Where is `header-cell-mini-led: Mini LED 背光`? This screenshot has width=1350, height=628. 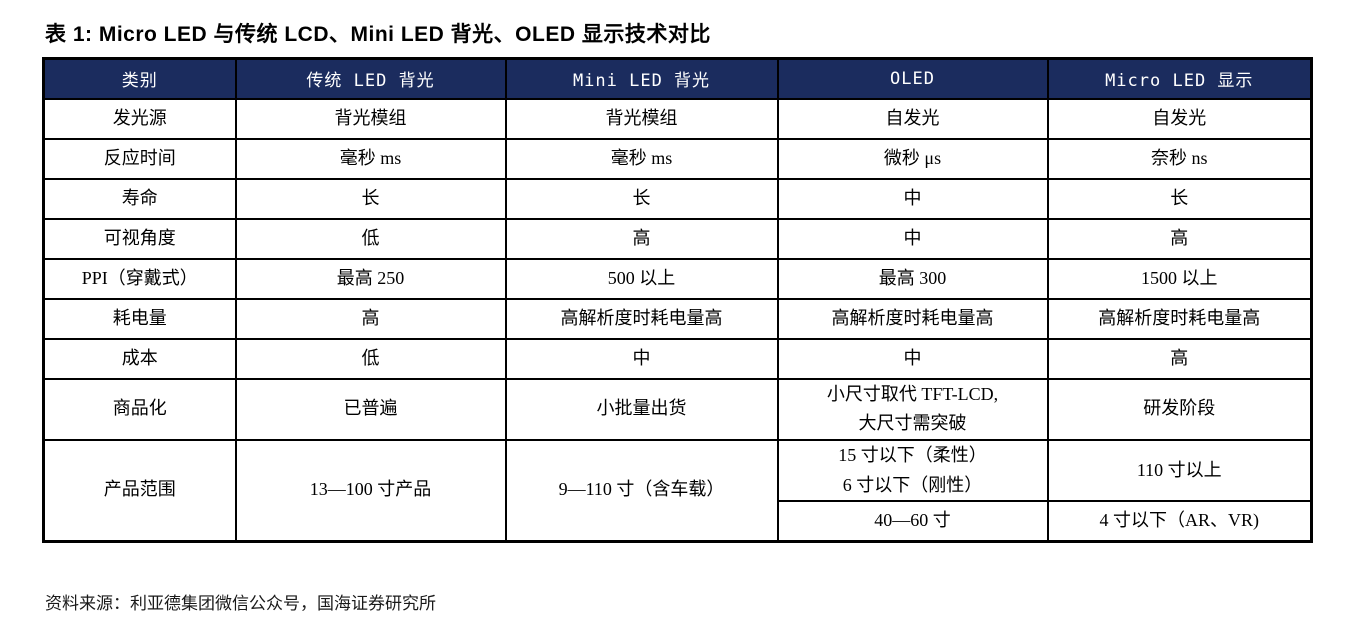
header-cell-mini-led: Mini LED 背光 is located at coordinates (641, 78).